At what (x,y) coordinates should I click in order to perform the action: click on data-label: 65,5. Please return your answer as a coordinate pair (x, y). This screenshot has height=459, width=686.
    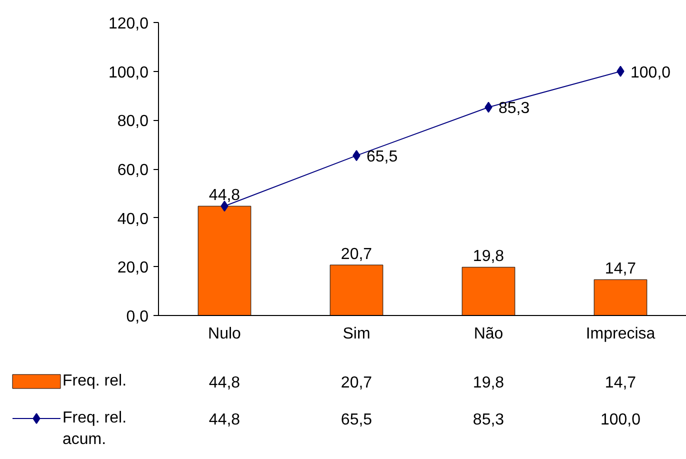
    Looking at the image, I should click on (356, 420).